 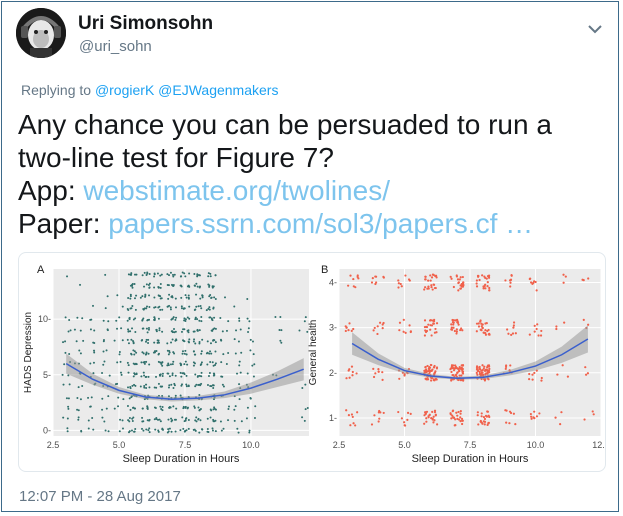 I want to click on y-tick-label: 4-, so click(x=333, y=283).